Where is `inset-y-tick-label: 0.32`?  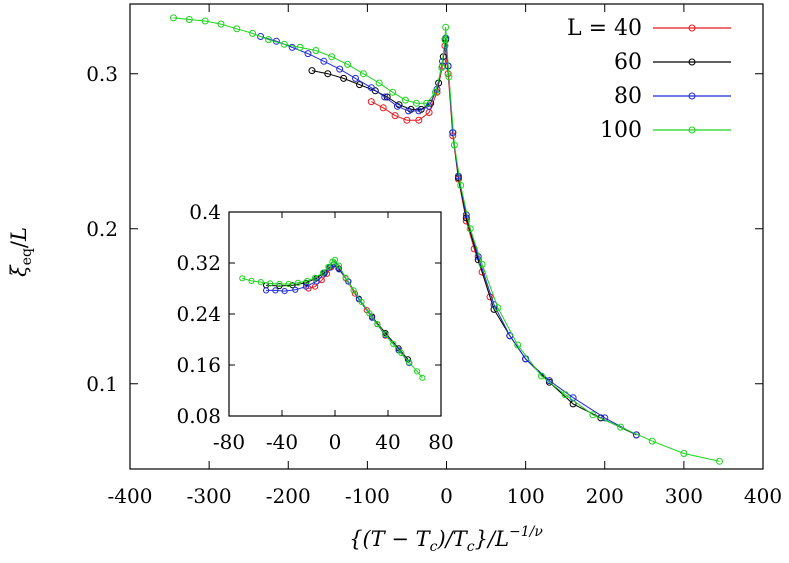
inset-y-tick-label: 0.32 is located at coordinates (198, 263).